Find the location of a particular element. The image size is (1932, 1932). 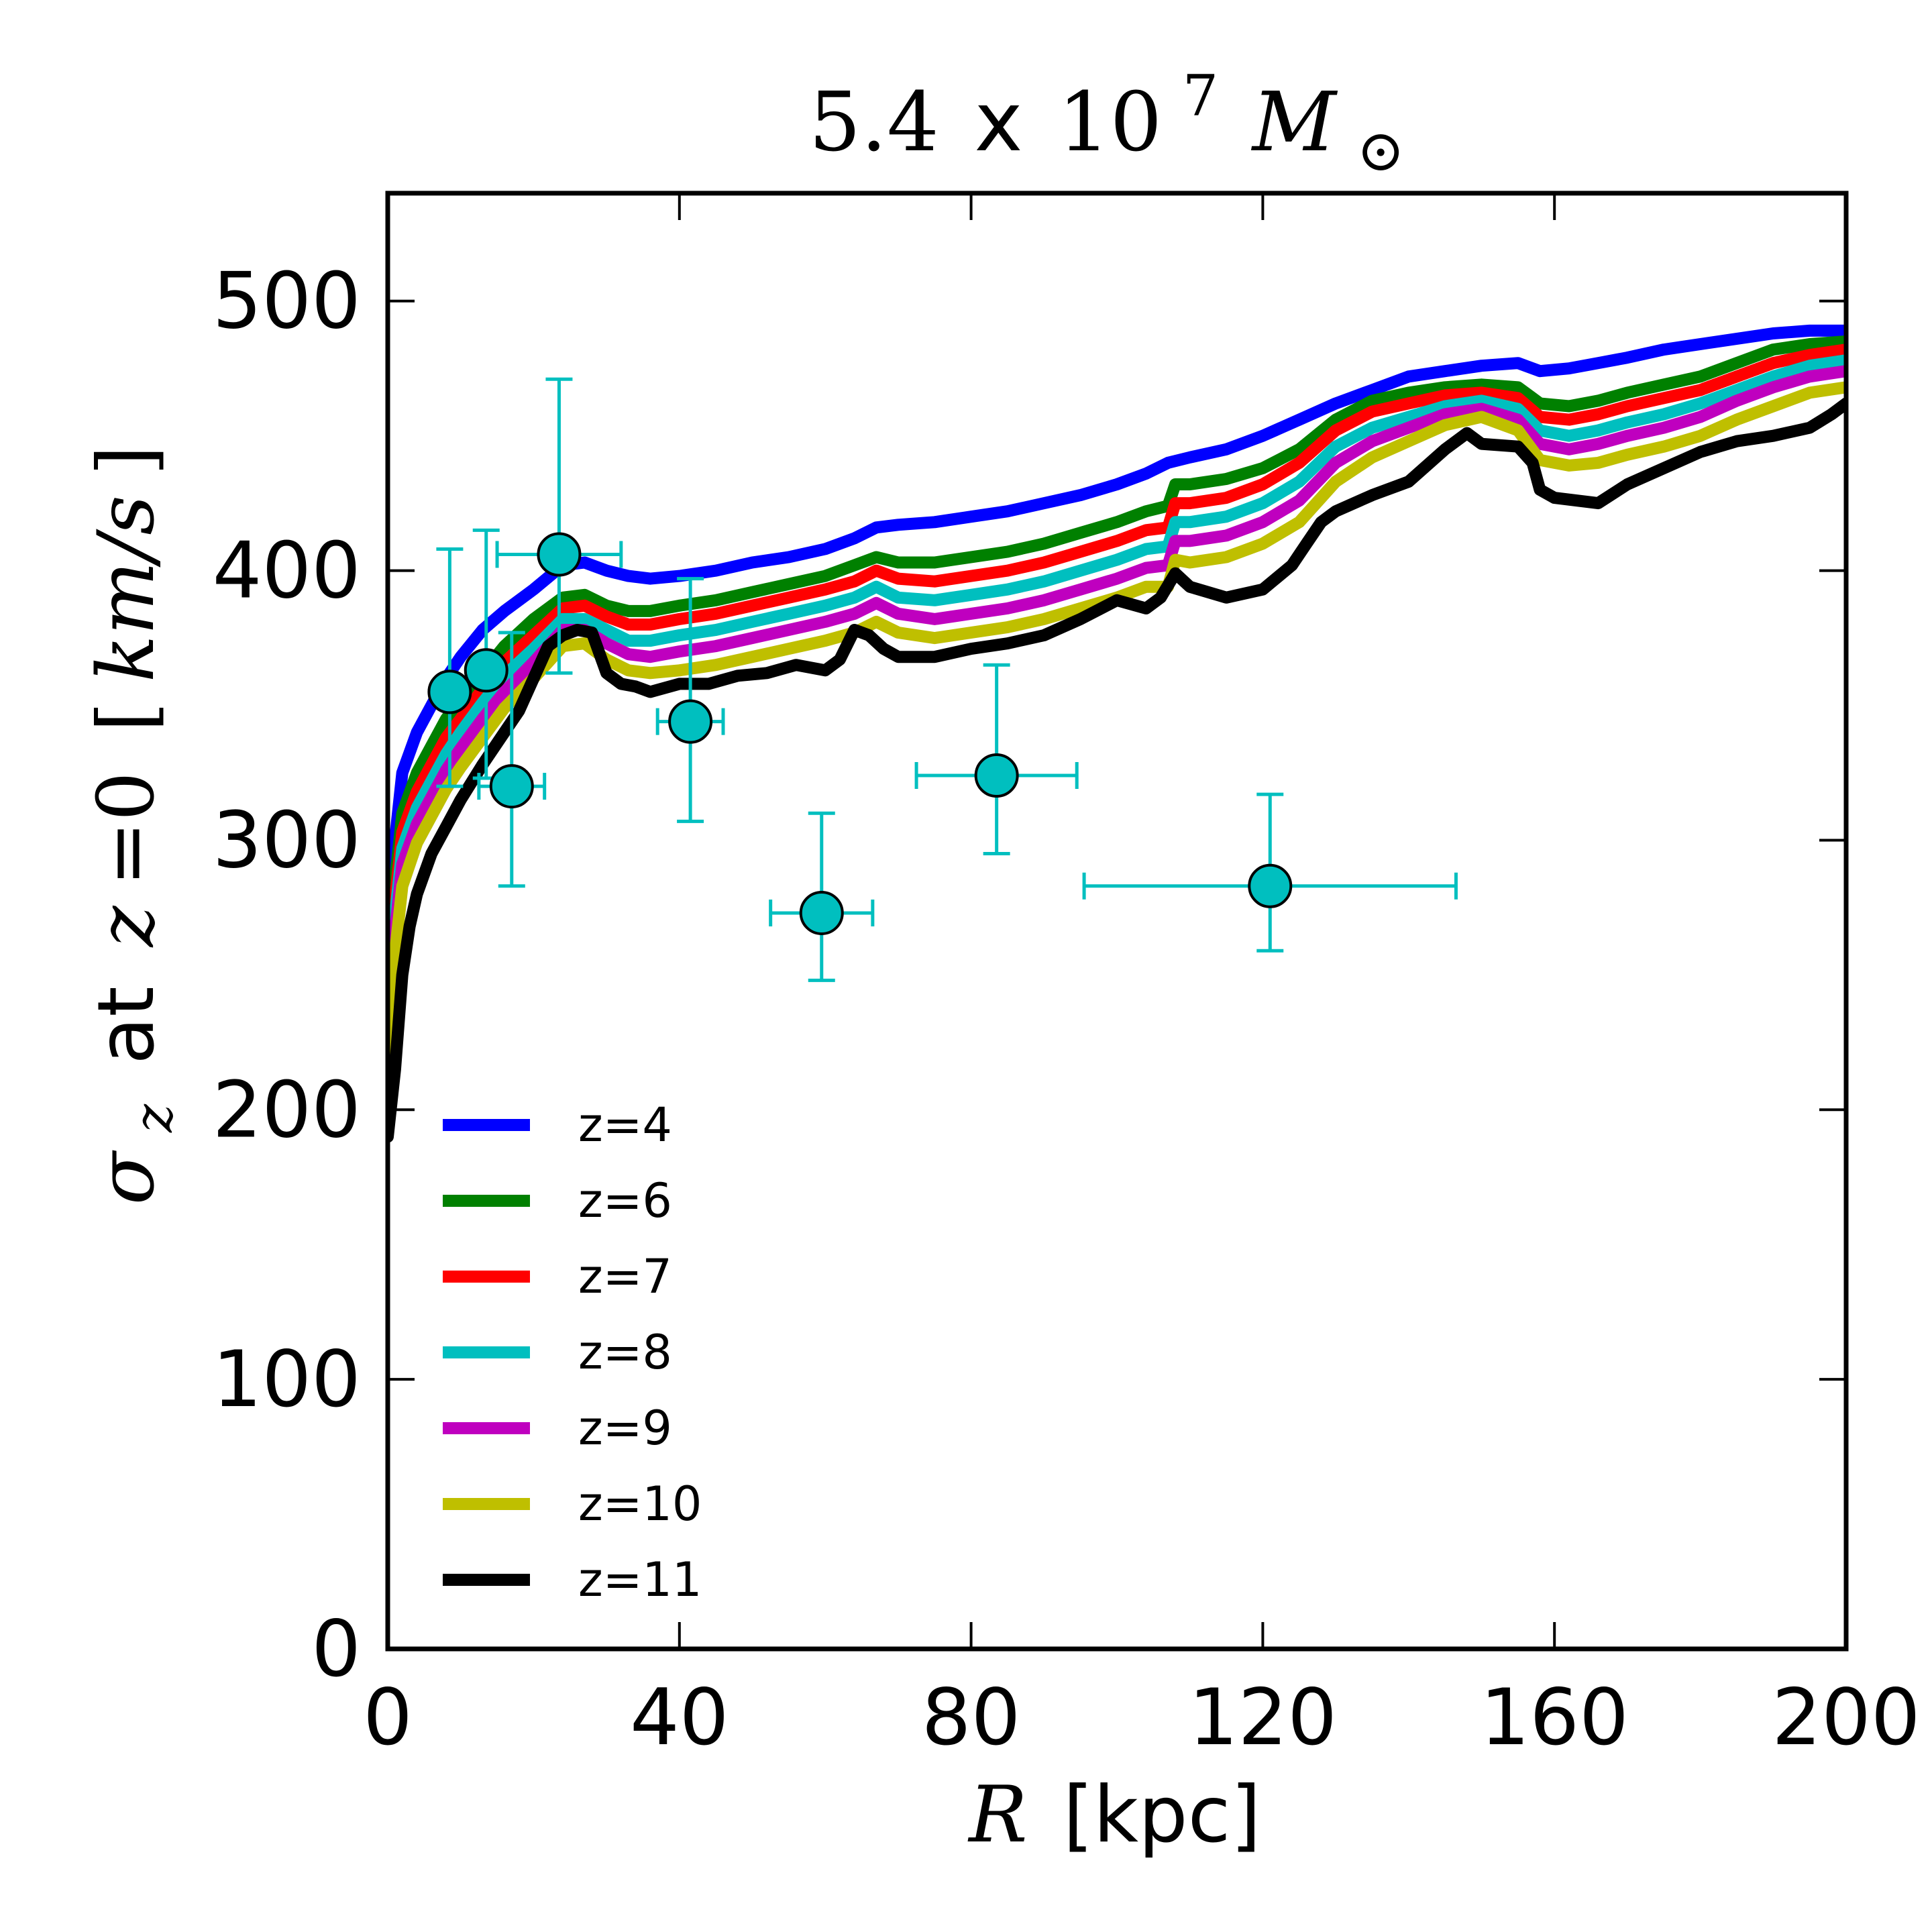

x-tick-label: 160 is located at coordinates (1554, 1717).